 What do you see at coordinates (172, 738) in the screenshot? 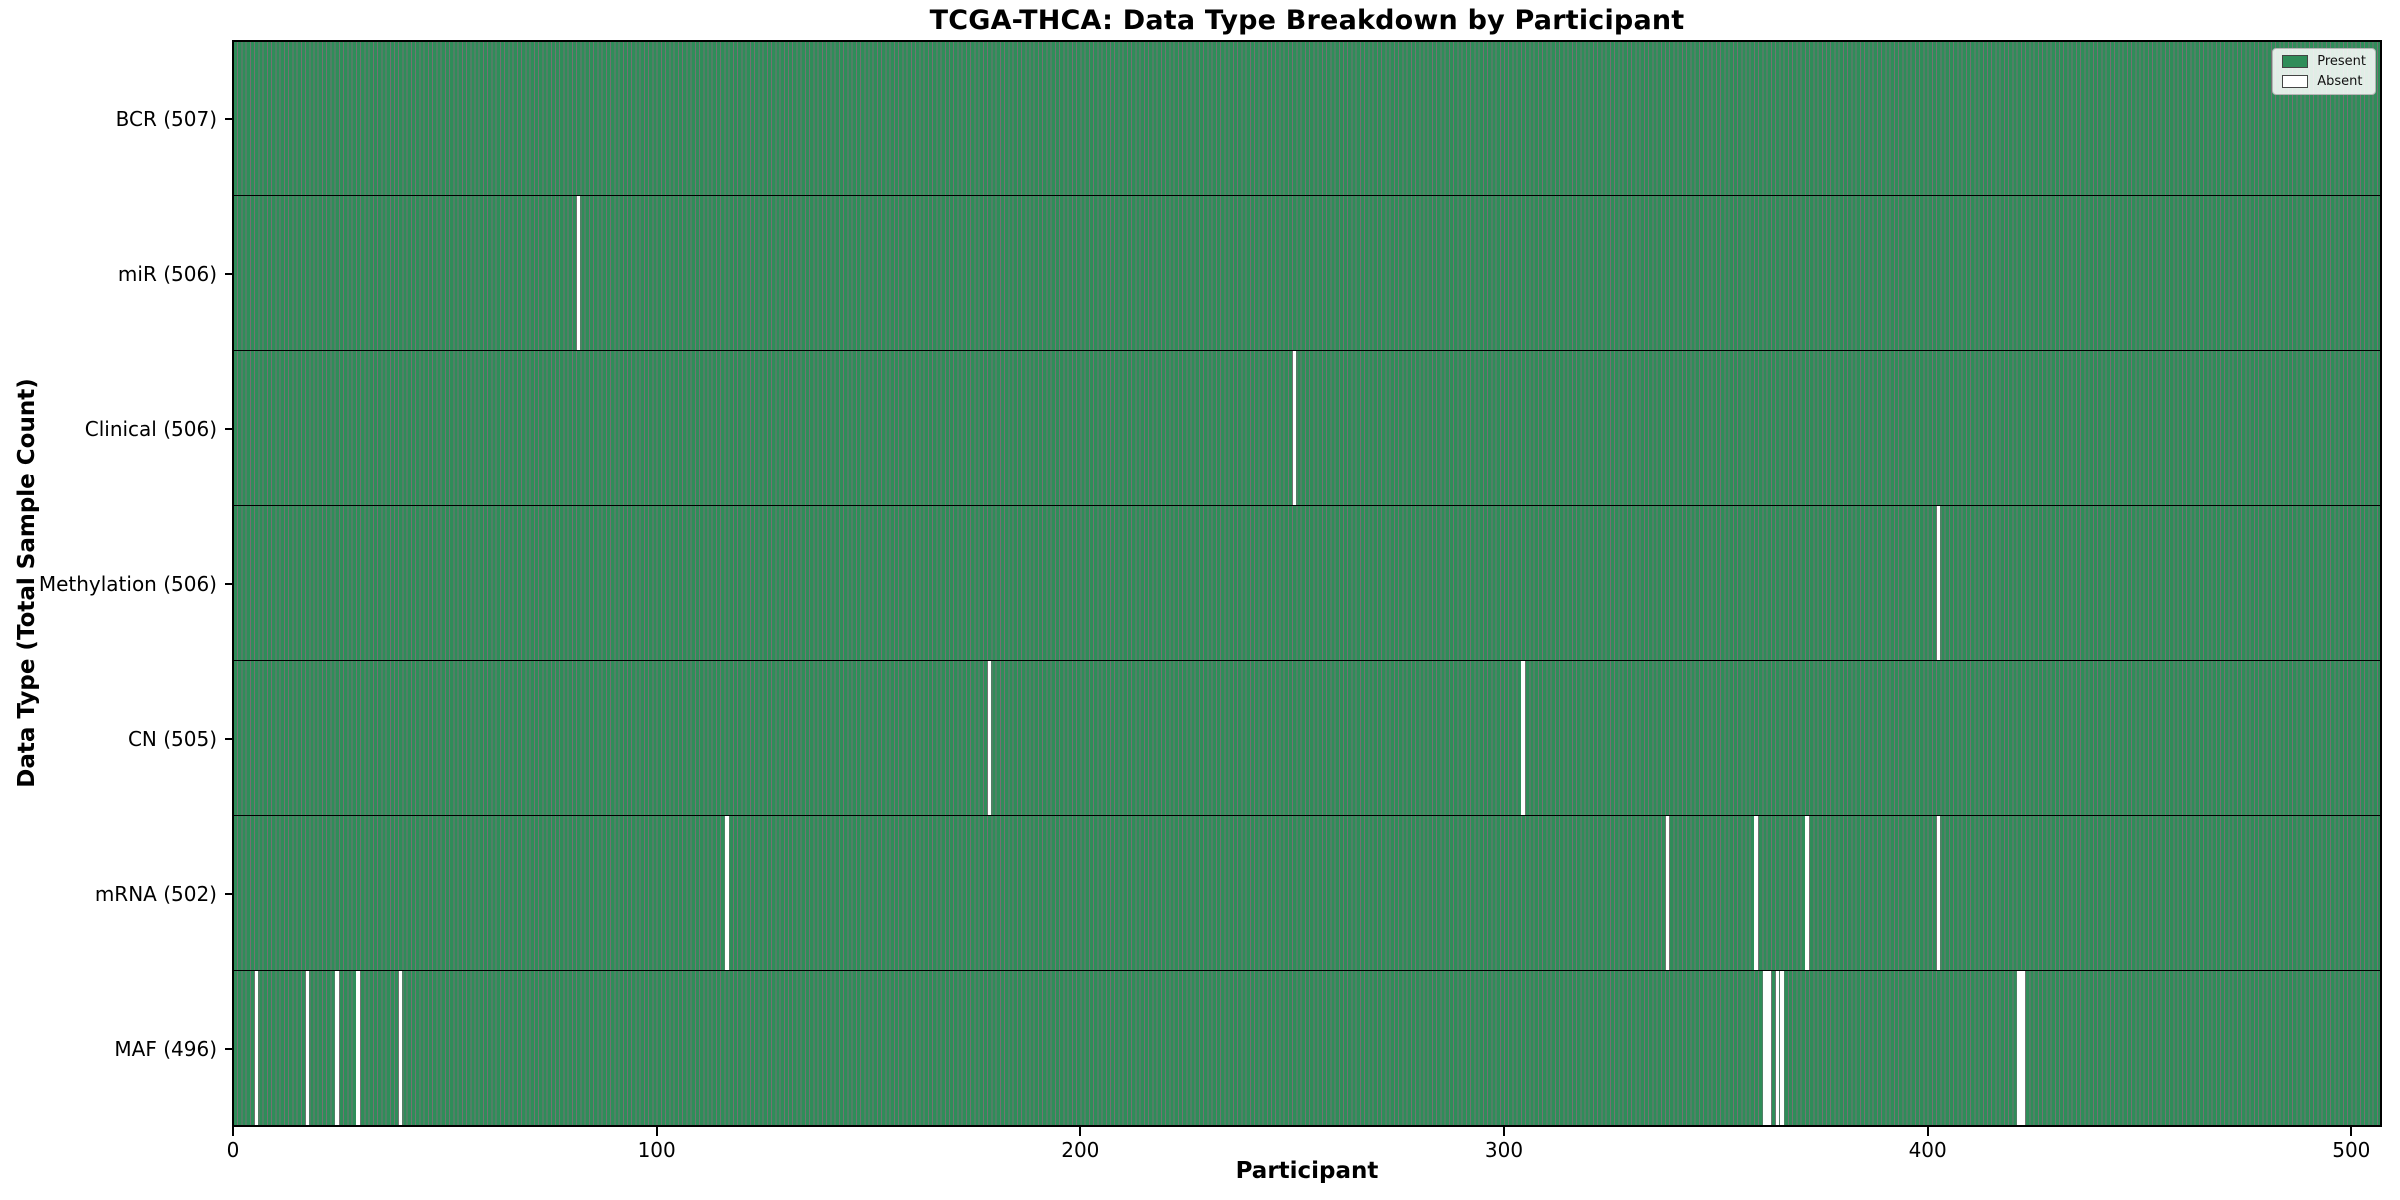
I see `y-tick-label-cn: CN (505)` at bounding box center [172, 738].